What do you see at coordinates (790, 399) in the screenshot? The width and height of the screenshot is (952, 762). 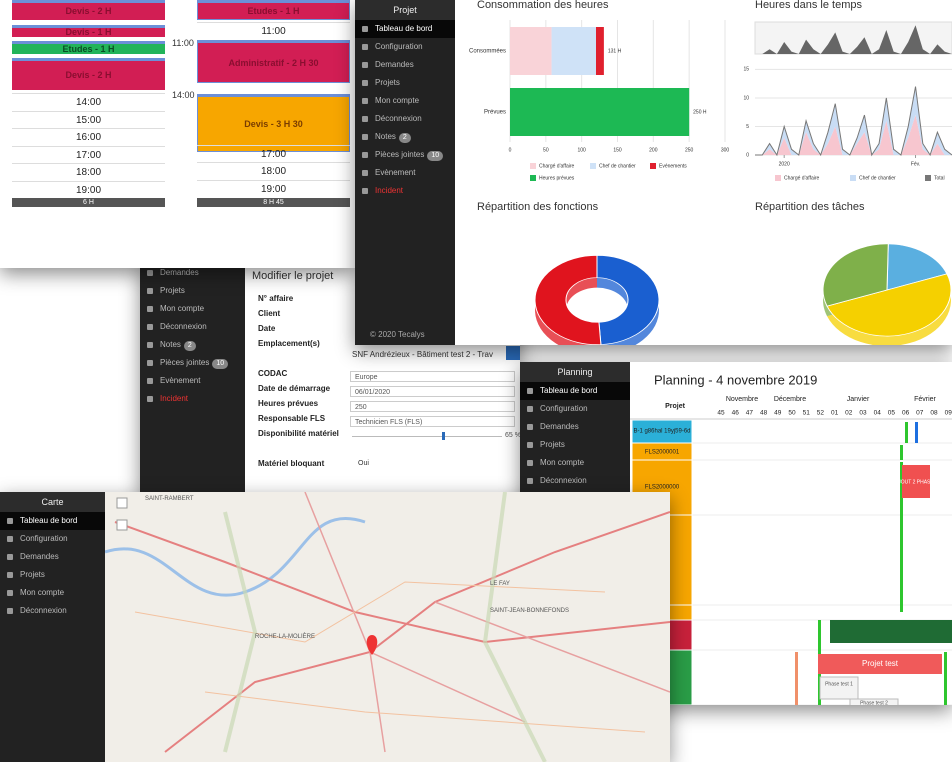 I see `month-label: Décembre` at bounding box center [790, 399].